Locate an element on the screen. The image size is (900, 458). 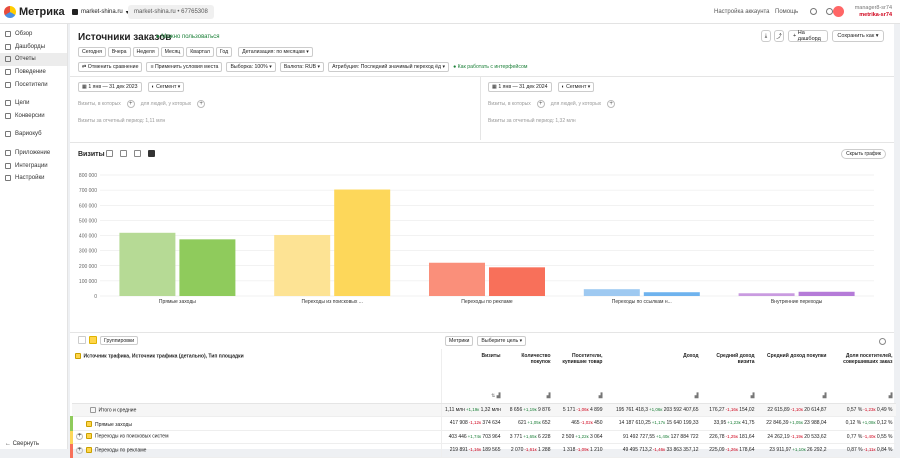
site-selector: market-shina.ru▾ is located at coordinates (100, 12).